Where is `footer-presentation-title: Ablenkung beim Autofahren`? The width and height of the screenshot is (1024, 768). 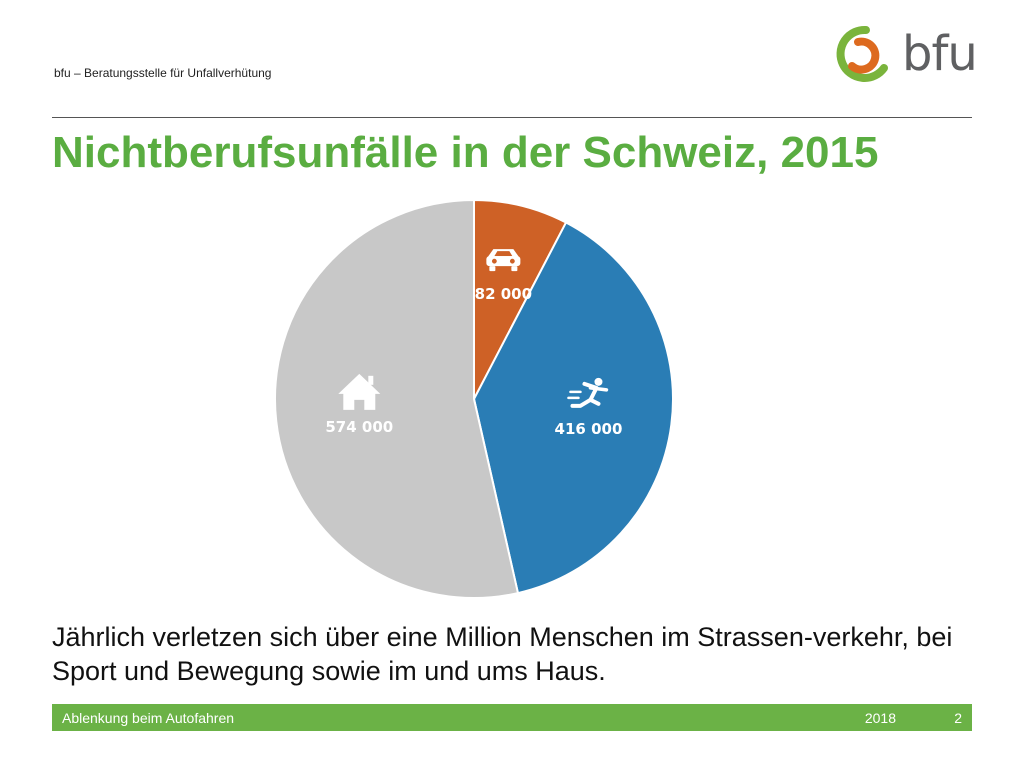
footer-presentation-title: Ablenkung beim Autofahren is located at coordinates (148, 718).